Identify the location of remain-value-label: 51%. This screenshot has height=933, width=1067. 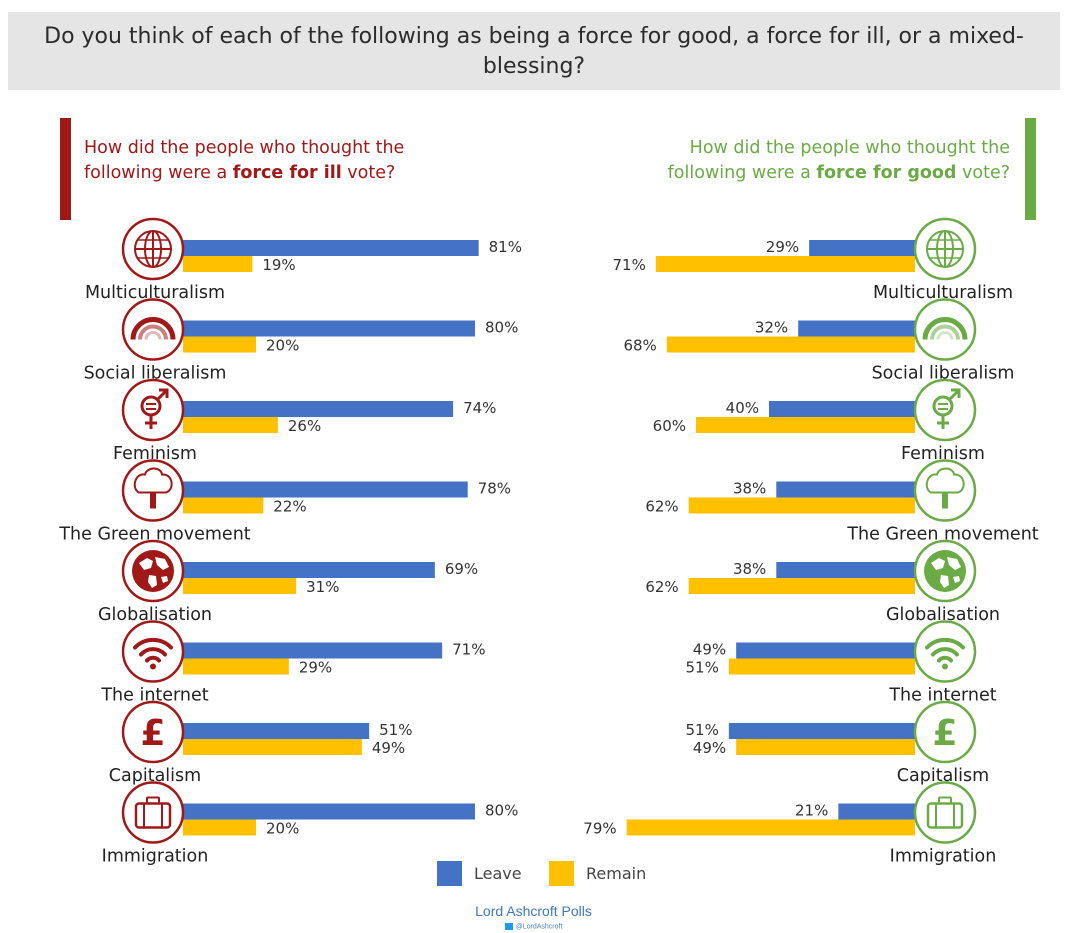
(702, 668).